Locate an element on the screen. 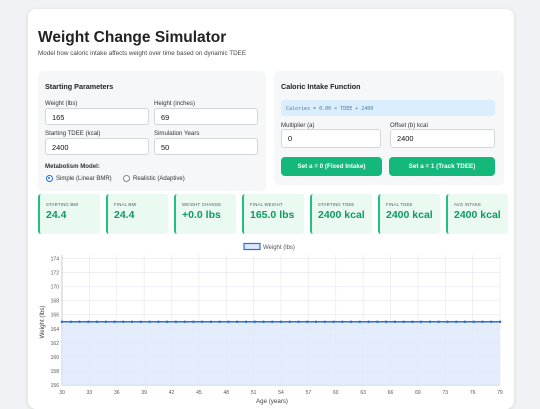 Image resolution: width=540 pixels, height=409 pixels. offset-input: 2400 is located at coordinates (442, 138).